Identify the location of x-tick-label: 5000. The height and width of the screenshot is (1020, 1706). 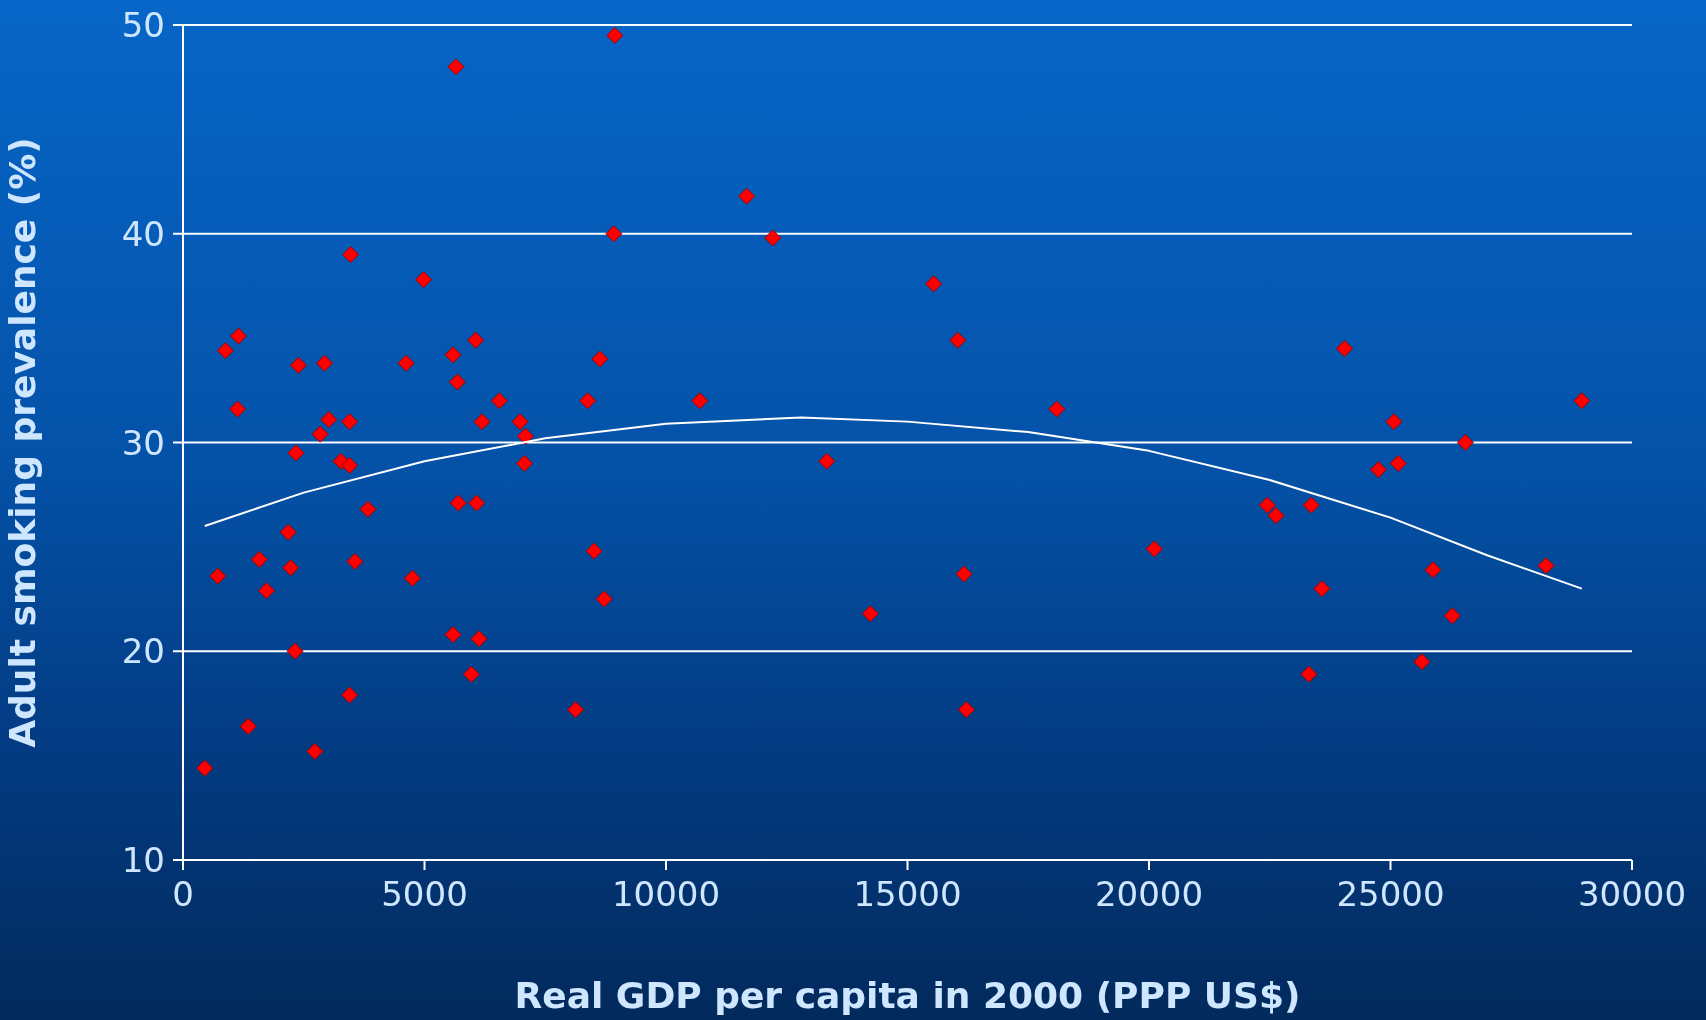
(424, 894).